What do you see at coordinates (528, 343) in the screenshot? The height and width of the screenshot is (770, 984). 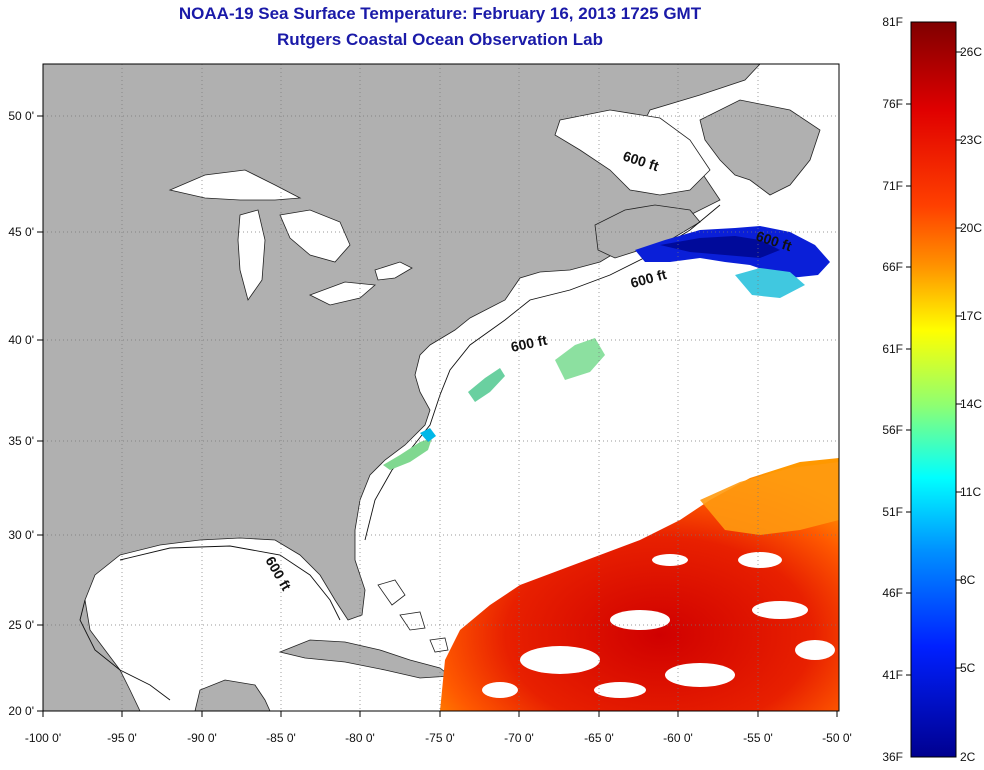 I see `depth-label: 600 ft` at bounding box center [528, 343].